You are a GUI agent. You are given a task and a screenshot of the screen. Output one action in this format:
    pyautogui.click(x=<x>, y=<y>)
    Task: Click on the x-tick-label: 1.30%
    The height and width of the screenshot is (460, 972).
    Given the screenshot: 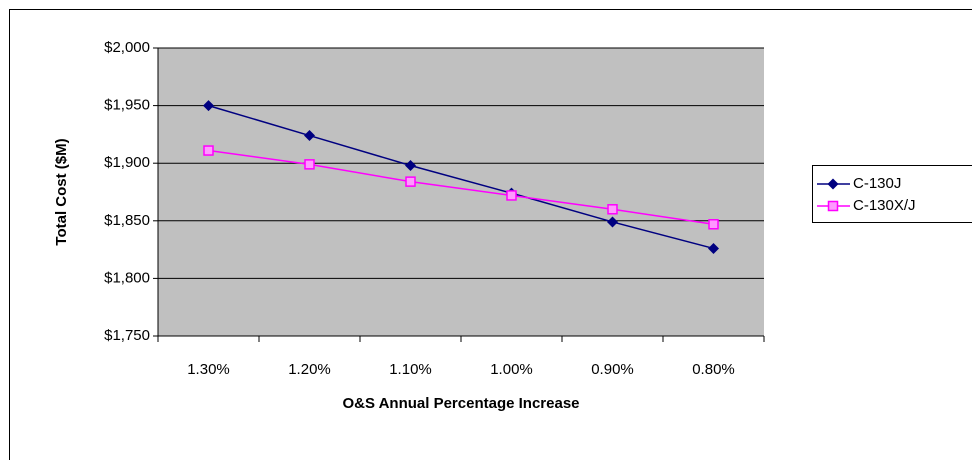 What is the action you would take?
    pyautogui.click(x=208, y=369)
    